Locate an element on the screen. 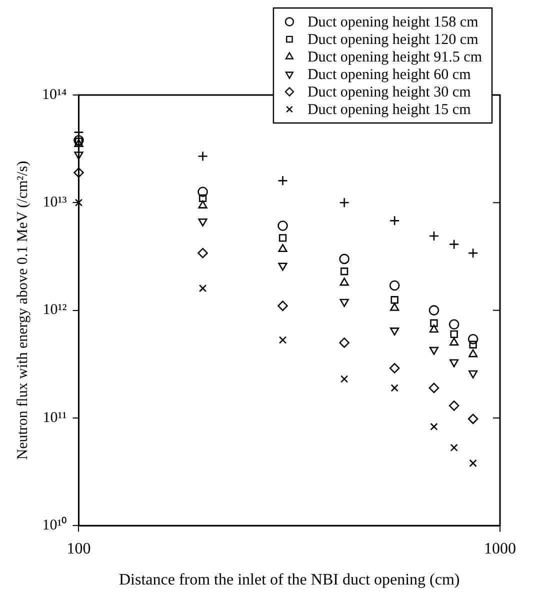 The image size is (550, 604). legend-label: Duct opening height 60 cm is located at coordinates (389, 75).